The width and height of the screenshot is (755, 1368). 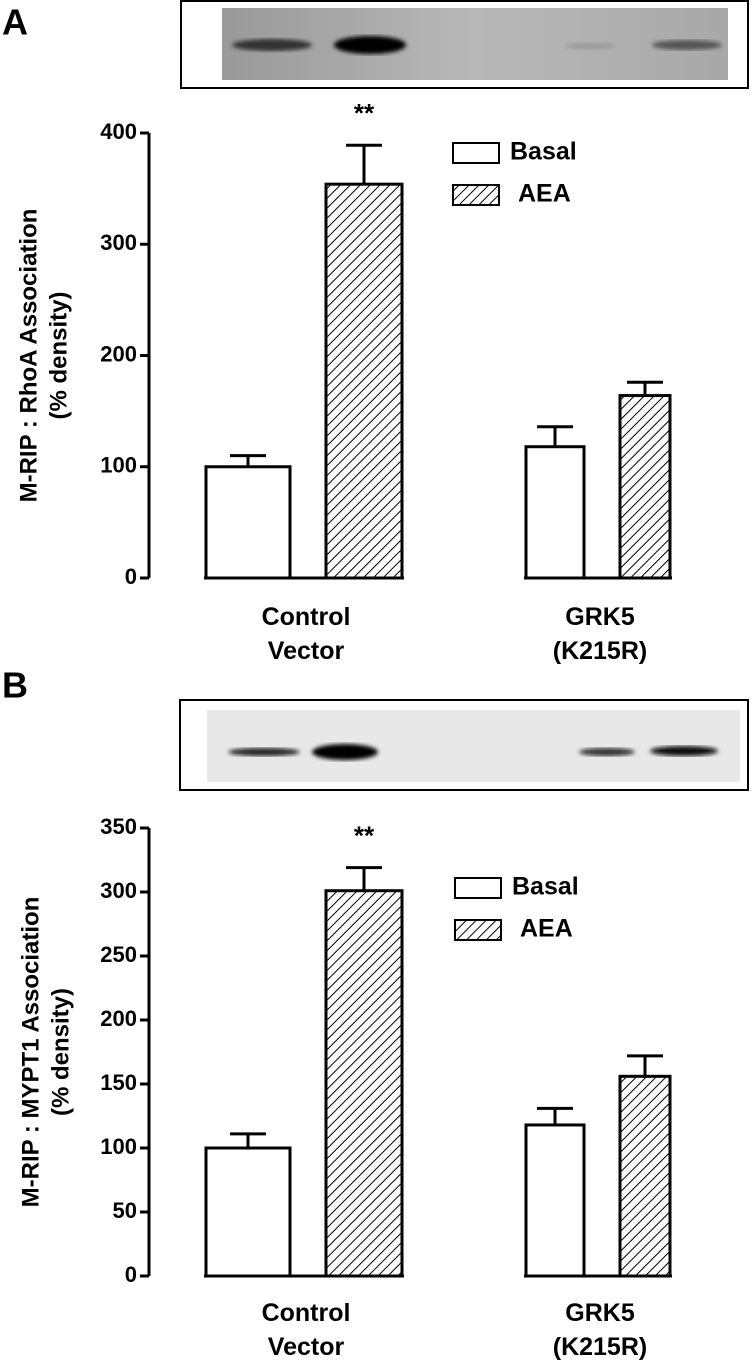 I want to click on y-axis-label: M-RIP : RhoA Association, so click(x=28, y=356).